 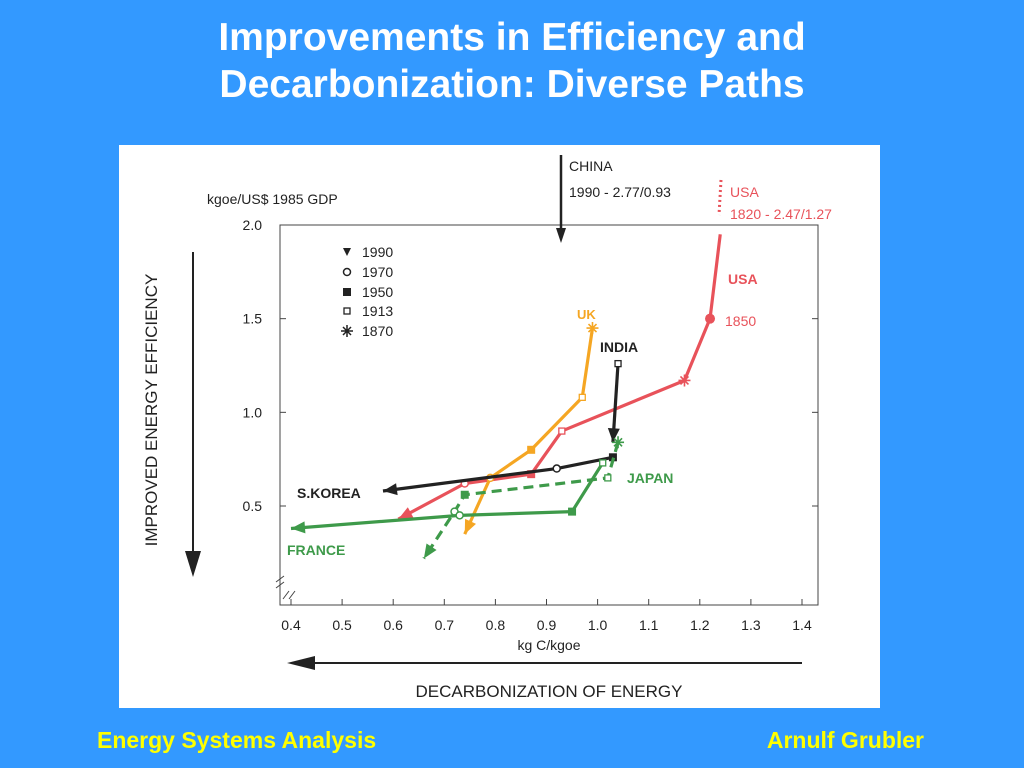 I want to click on series-arrowhead-uk, so click(x=470, y=526).